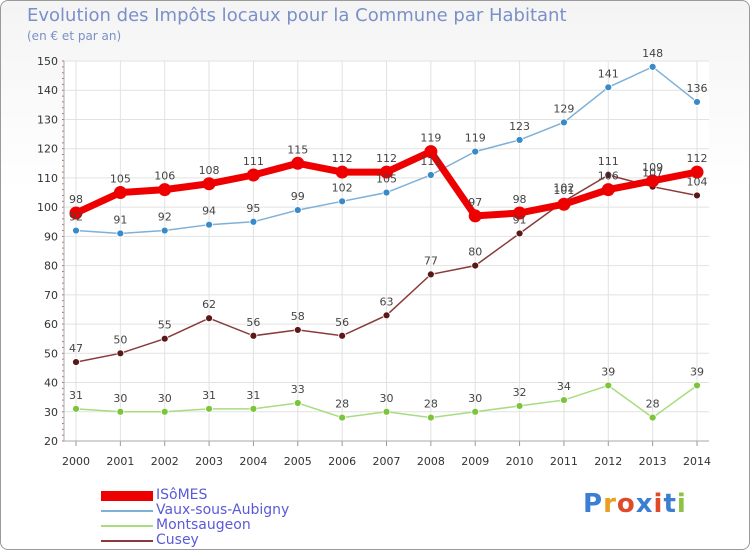 This screenshot has height=550, width=750. Describe the element at coordinates (195, 540) in the screenshot. I see `legend-item-cusey: Cusey` at that location.